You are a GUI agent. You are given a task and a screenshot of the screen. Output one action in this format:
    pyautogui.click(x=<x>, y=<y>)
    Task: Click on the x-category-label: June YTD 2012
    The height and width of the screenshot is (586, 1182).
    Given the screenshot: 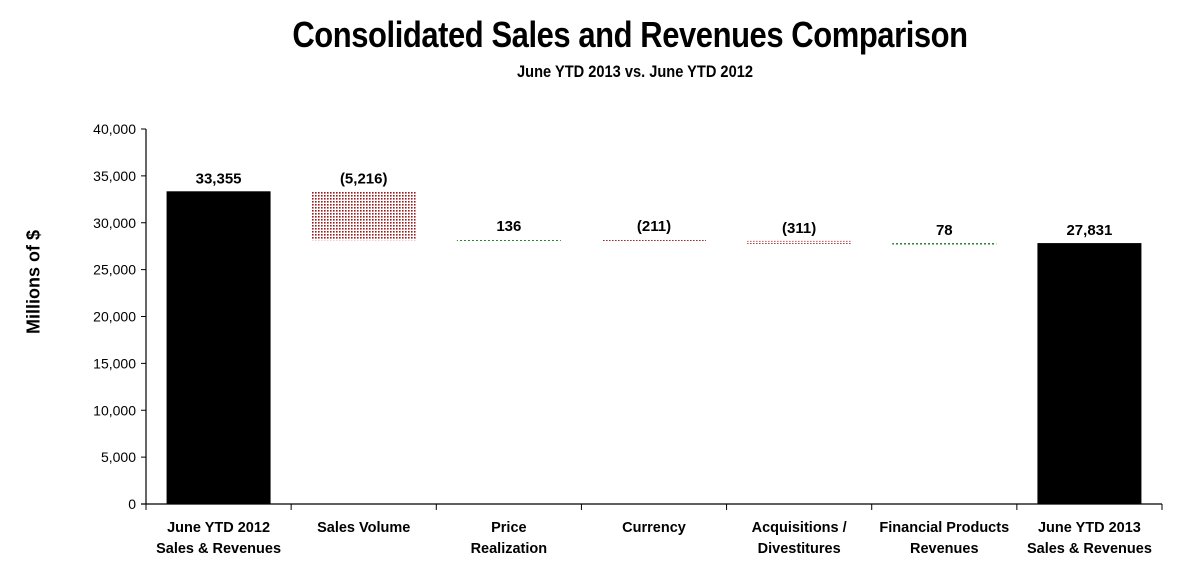 What is the action you would take?
    pyautogui.click(x=218, y=528)
    